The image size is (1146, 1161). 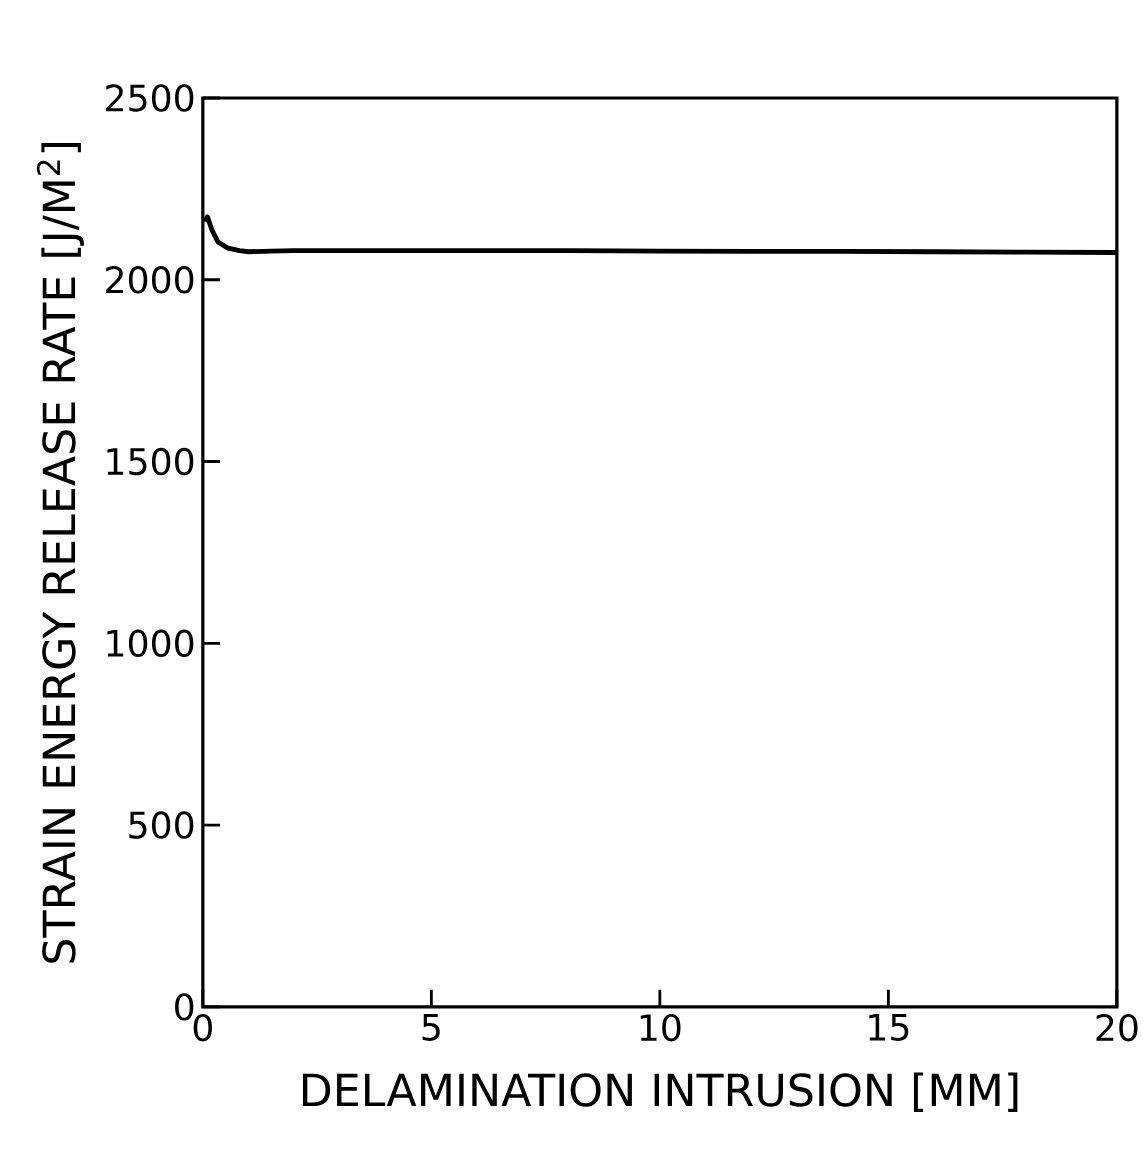 What do you see at coordinates (202, 1027) in the screenshot?
I see `x-tick-label: 0` at bounding box center [202, 1027].